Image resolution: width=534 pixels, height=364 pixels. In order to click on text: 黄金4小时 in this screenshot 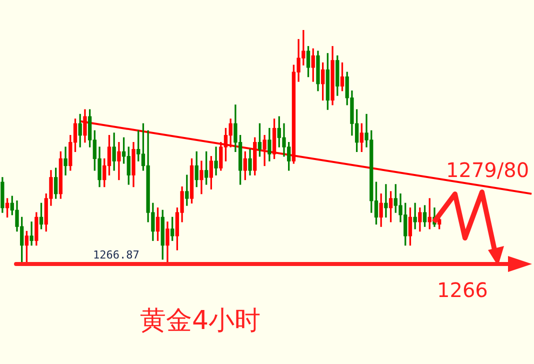, I will do `click(200, 321)`.